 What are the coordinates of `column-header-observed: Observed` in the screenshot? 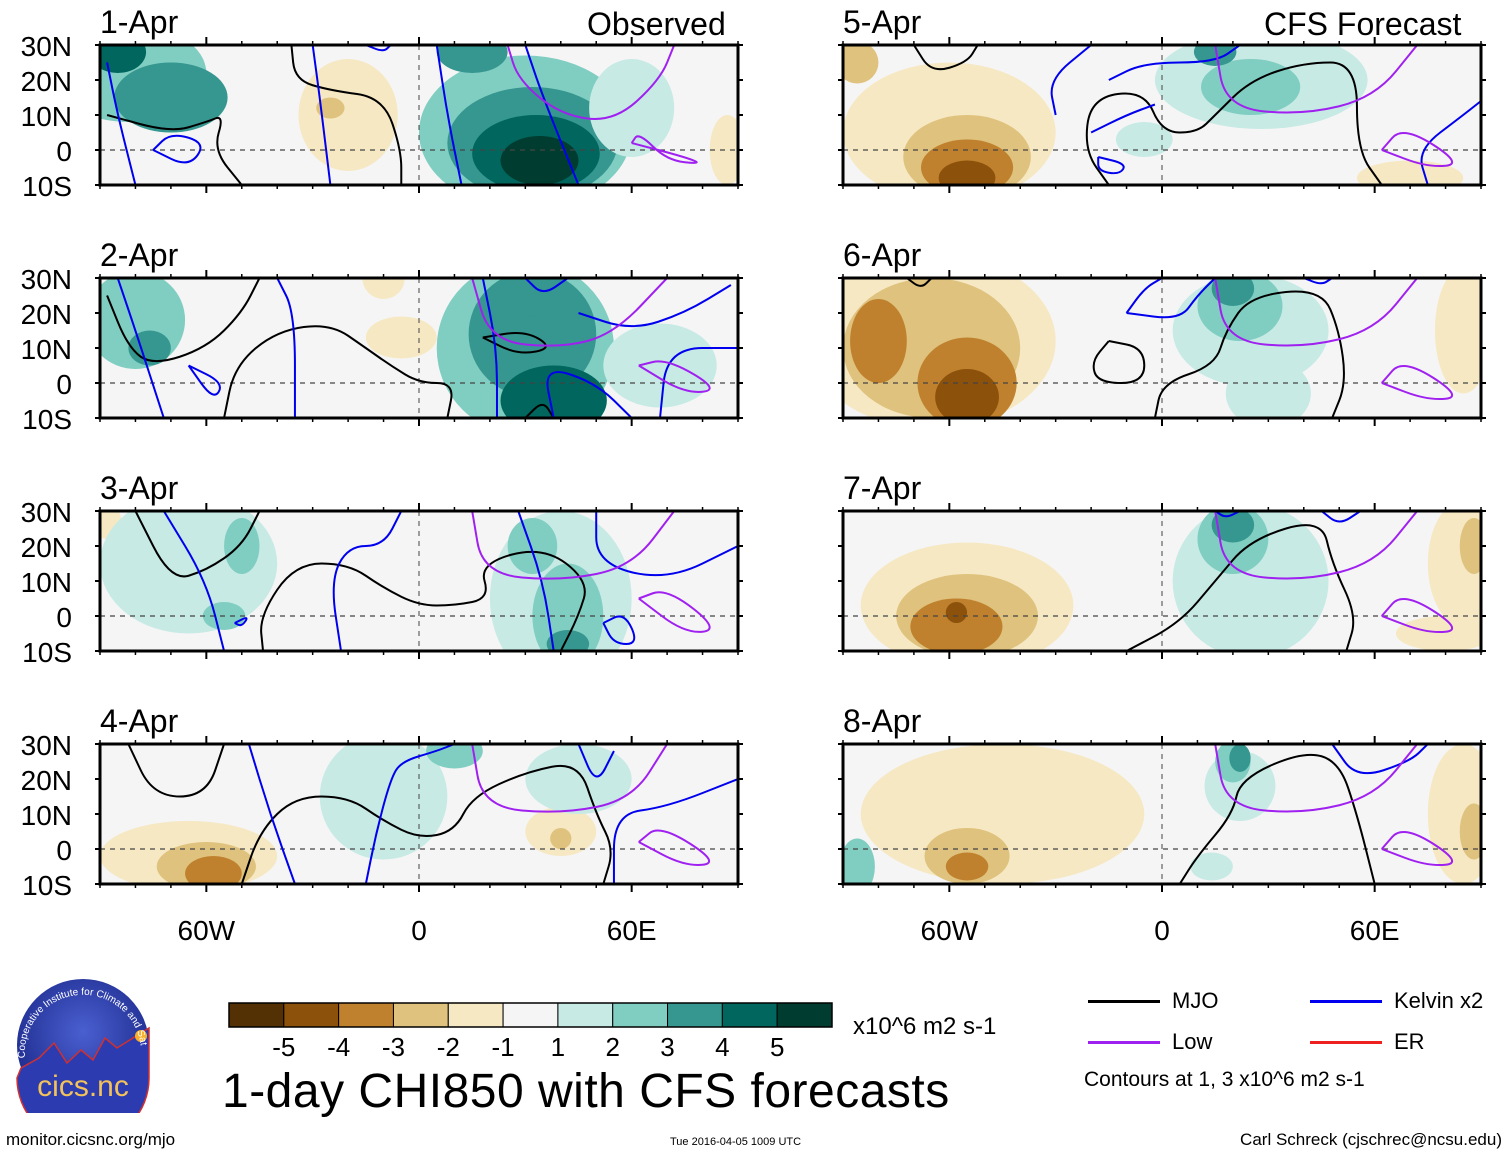 It's located at (656, 24).